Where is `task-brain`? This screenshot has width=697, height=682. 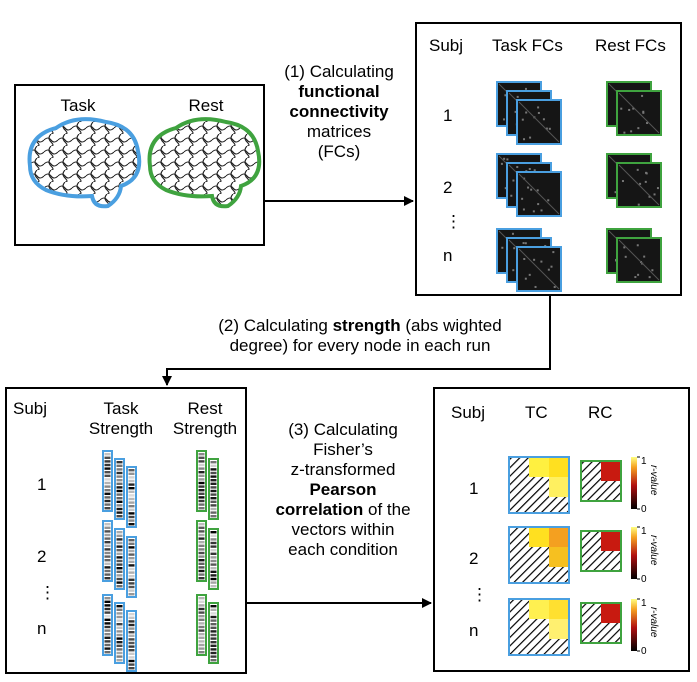 task-brain is located at coordinates (84, 163).